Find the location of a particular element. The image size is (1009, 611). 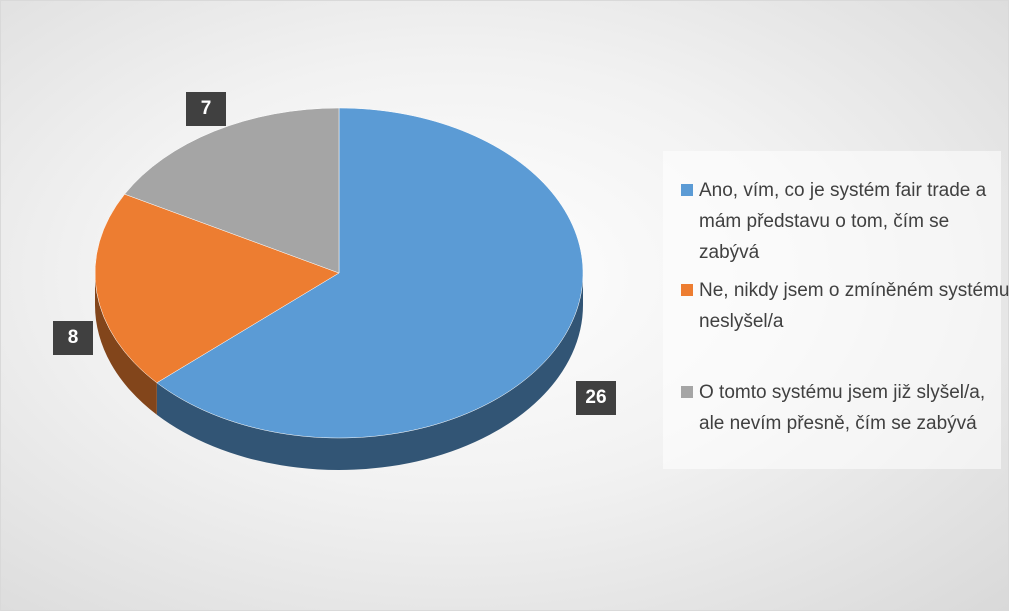

data-label: 26 is located at coordinates (596, 398).